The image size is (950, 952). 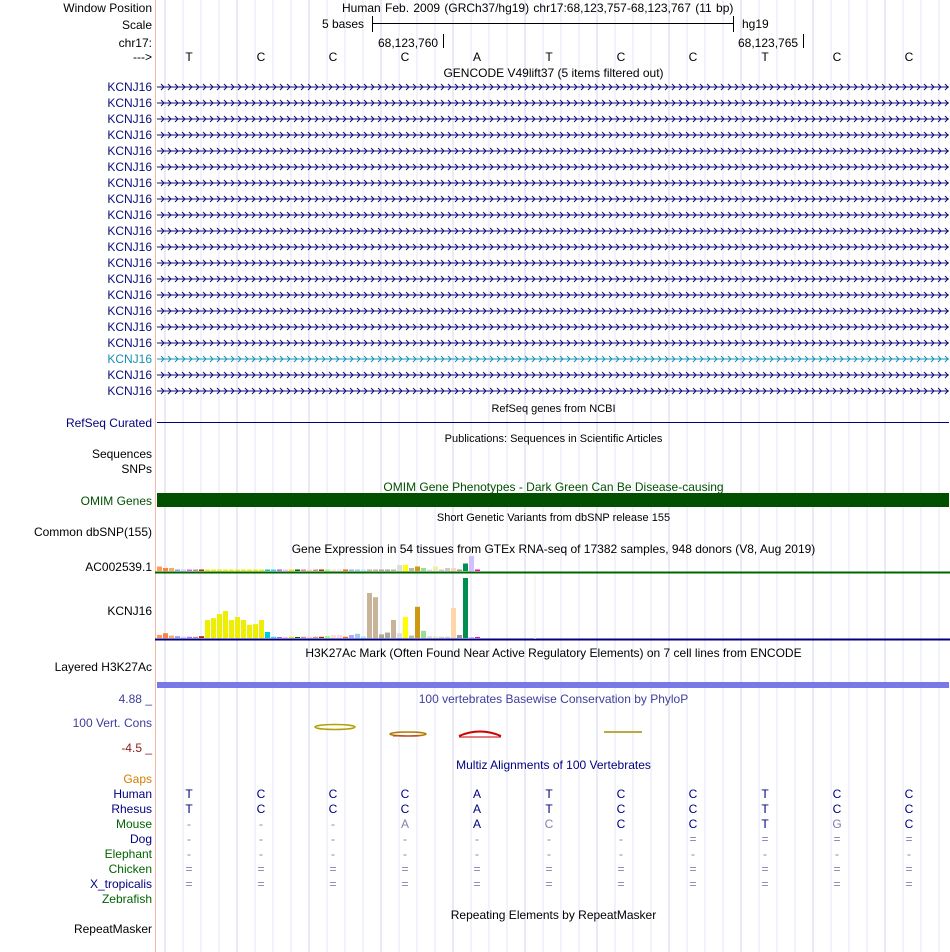 What do you see at coordinates (118, 567) in the screenshot?
I see `gtex-gene-label-1: AC002539.1` at bounding box center [118, 567].